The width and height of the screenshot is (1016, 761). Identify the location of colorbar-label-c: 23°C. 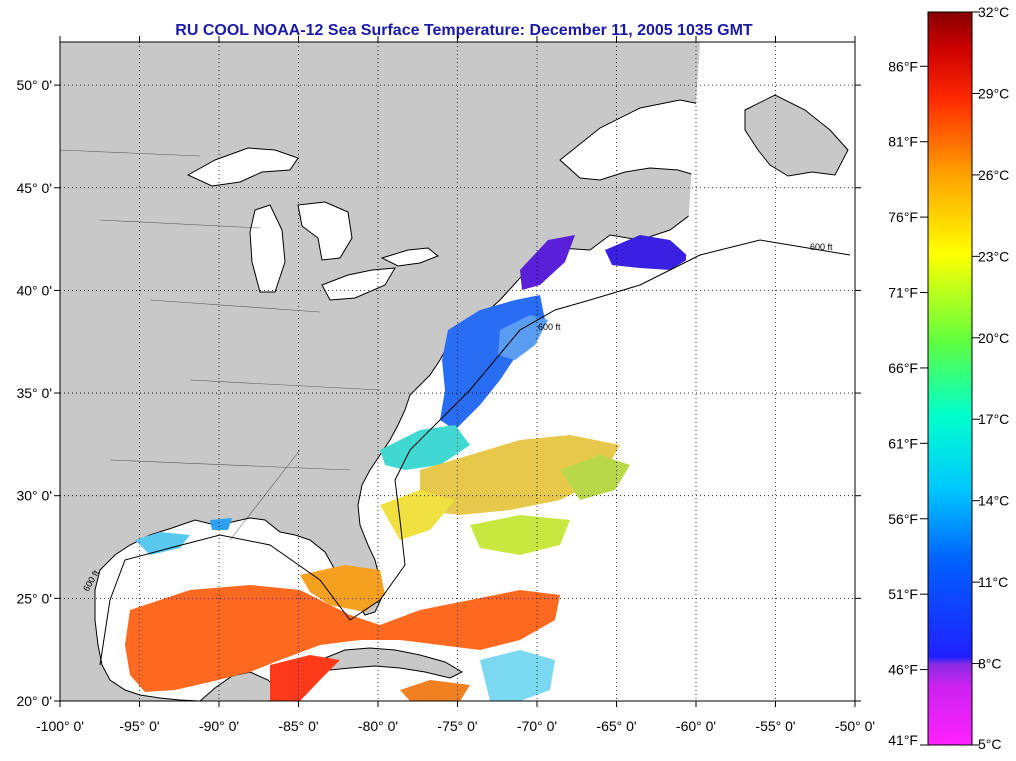
(993, 256).